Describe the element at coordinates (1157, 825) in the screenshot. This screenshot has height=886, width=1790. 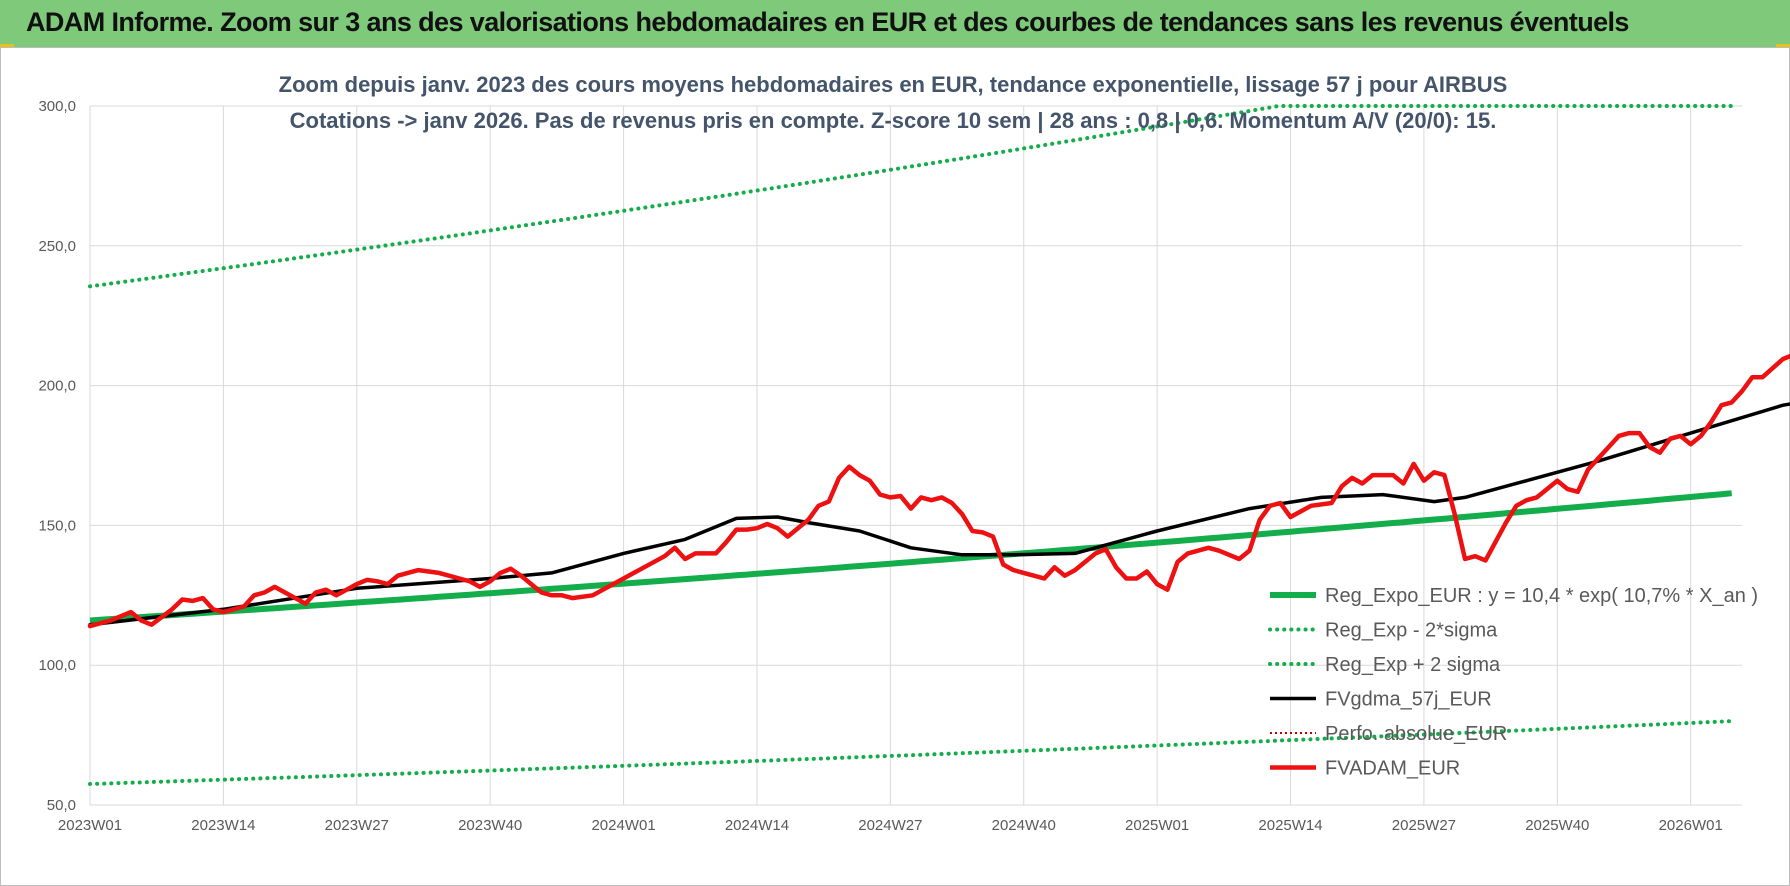
I see `x-tick-label: 2025W01` at that location.